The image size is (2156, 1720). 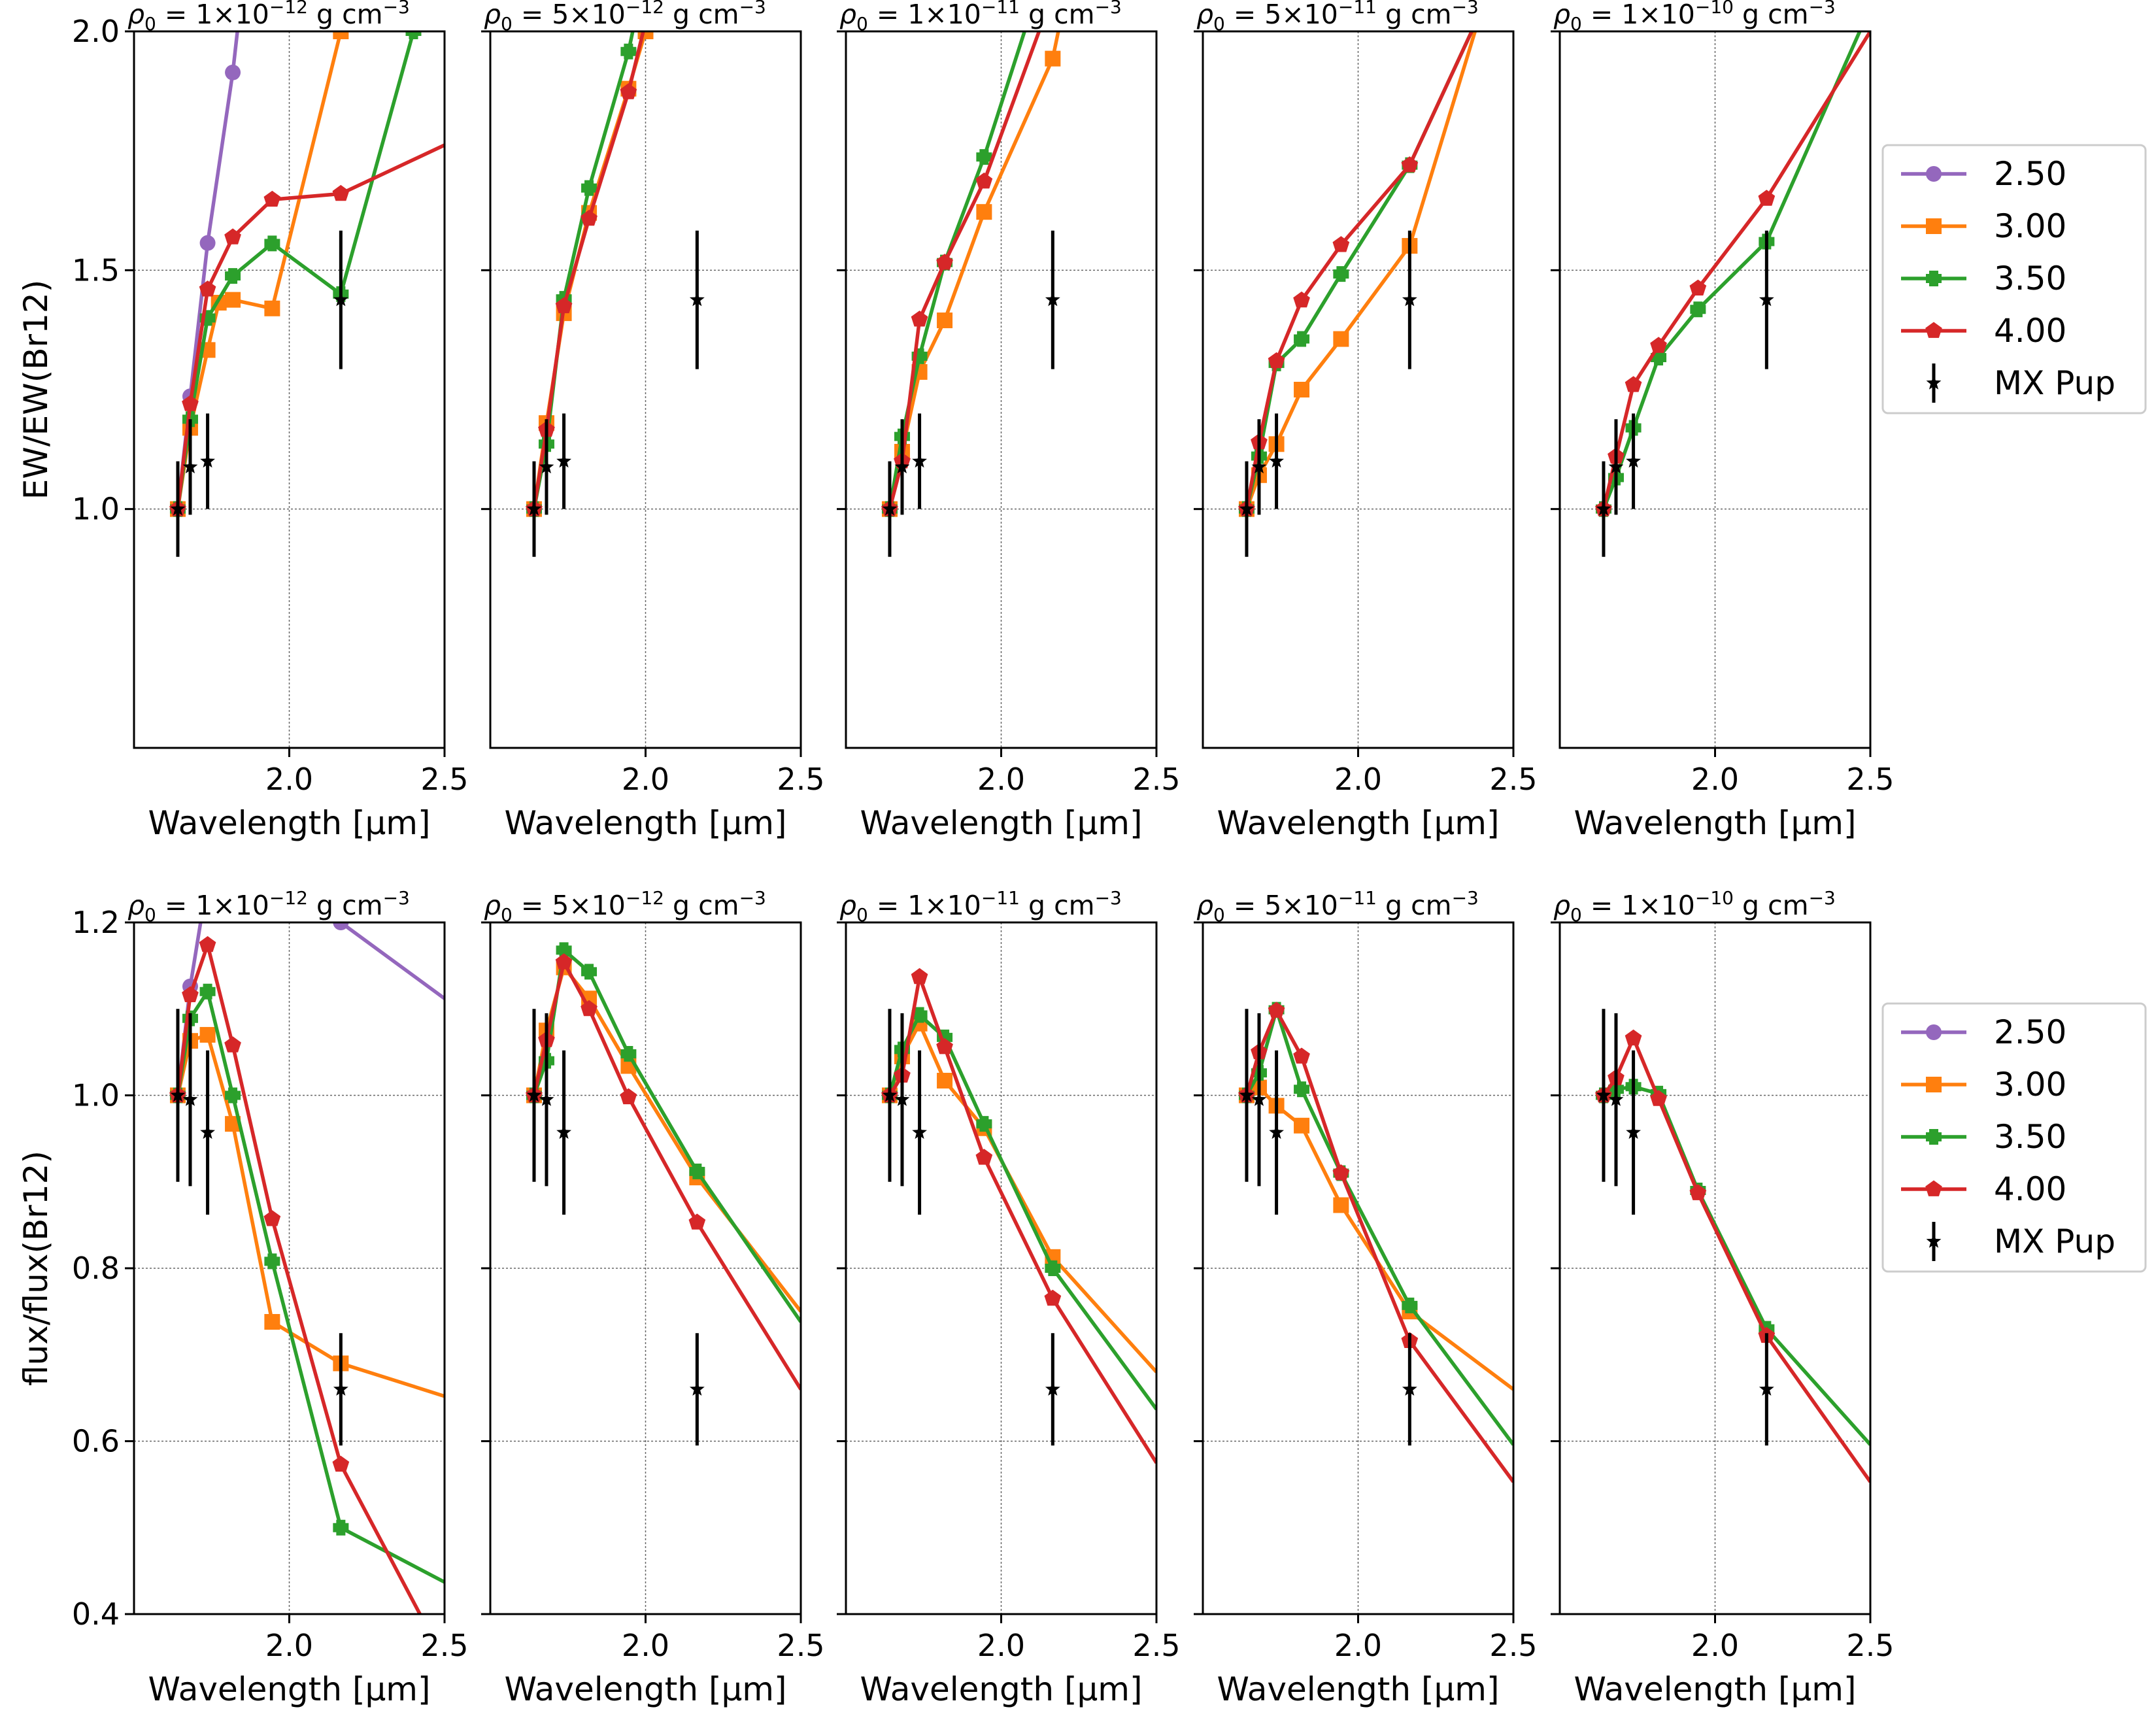 What do you see at coordinates (1934, 1241) in the screenshot?
I see `legend-star-icon` at bounding box center [1934, 1241].